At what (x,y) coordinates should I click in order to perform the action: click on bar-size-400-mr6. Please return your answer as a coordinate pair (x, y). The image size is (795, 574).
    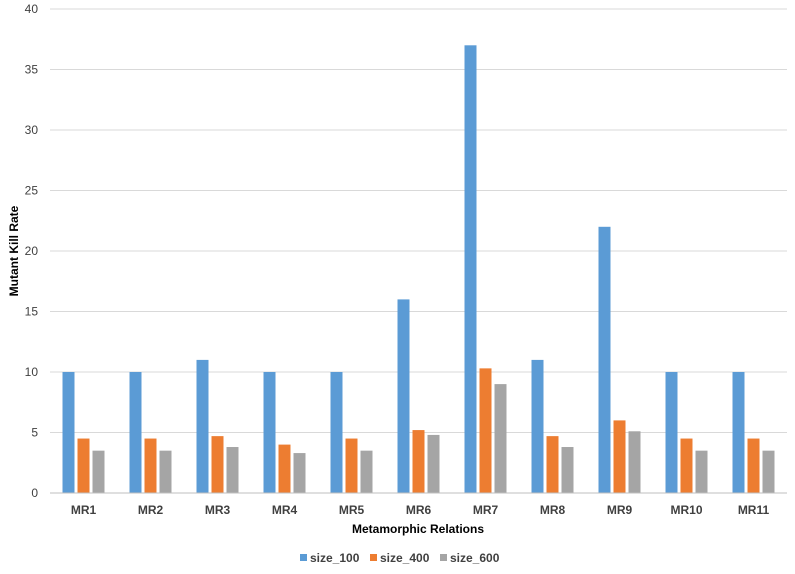
    Looking at the image, I should click on (418, 461).